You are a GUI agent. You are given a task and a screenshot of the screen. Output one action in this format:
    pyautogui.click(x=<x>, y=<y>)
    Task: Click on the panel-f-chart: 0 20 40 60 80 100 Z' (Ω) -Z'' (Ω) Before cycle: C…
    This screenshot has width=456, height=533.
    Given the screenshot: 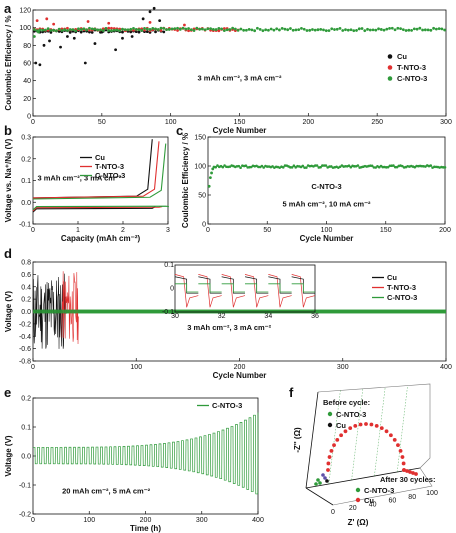 What is the action you would take?
    pyautogui.click(x=365, y=455)
    